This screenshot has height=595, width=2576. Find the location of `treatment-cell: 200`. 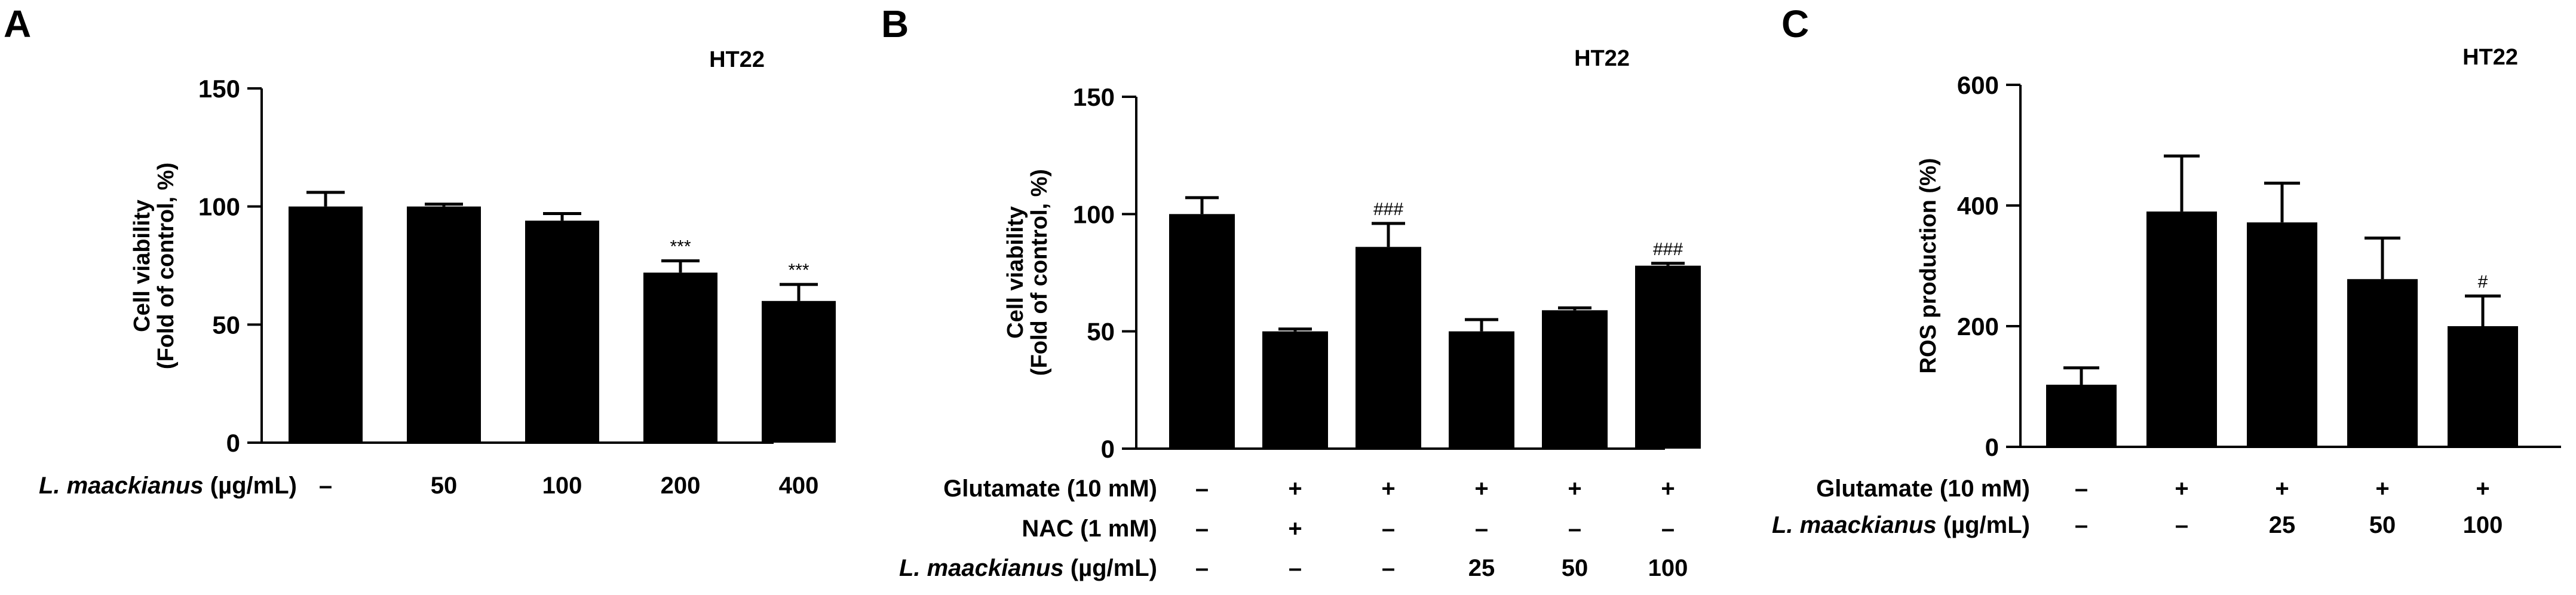

treatment-cell: 200 is located at coordinates (681, 486).